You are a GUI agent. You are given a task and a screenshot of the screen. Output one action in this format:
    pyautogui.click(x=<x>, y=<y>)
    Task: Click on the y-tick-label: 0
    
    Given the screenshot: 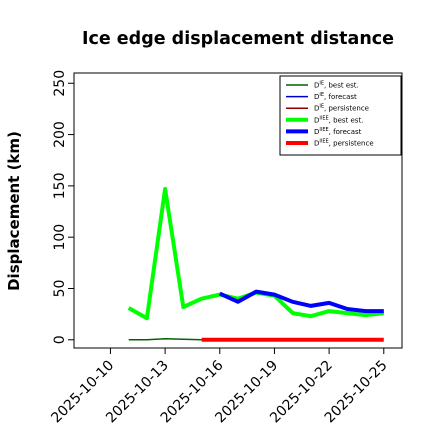 What is the action you would take?
    pyautogui.click(x=60, y=339)
    